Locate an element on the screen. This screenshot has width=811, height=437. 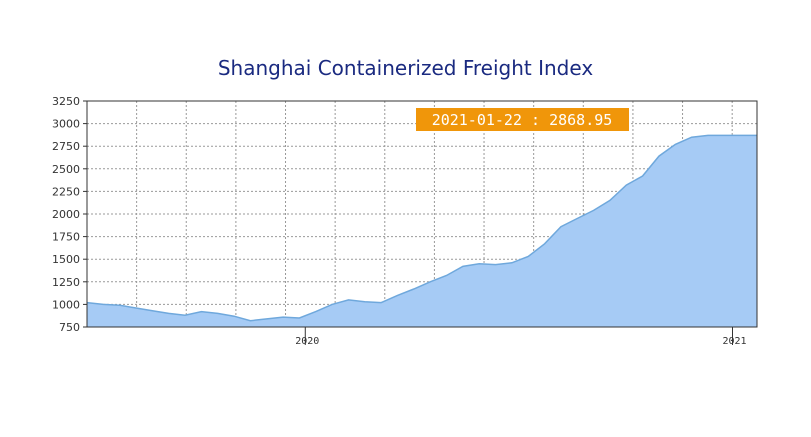
tooltip: 2021-01-22 : 2868.95 is located at coordinates (522, 119).